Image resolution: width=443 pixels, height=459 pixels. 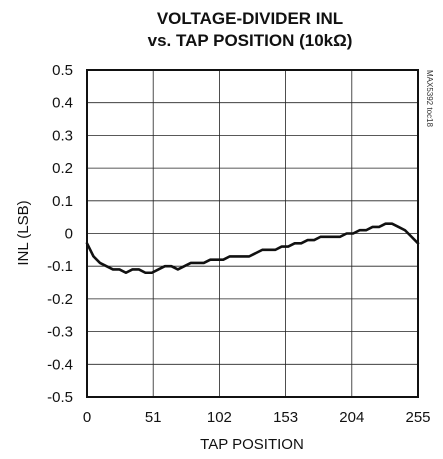 I want to click on x-tick-labels: 0 51 102 153 204 255, so click(x=257, y=417).